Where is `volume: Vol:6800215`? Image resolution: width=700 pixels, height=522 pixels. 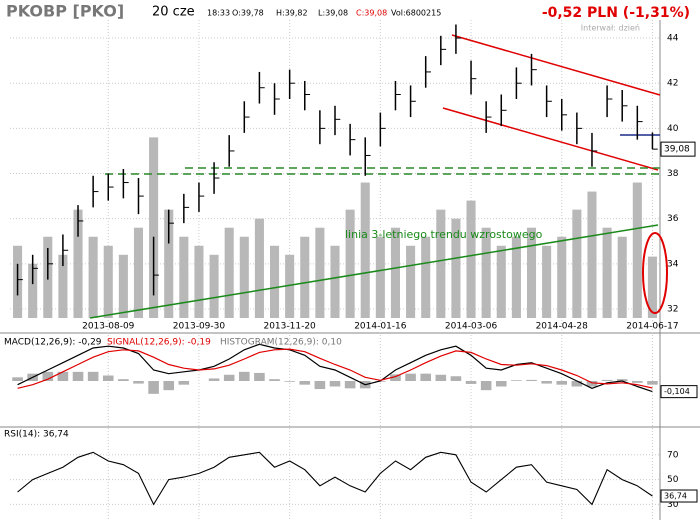
volume: Vol:6800215 is located at coordinates (416, 13).